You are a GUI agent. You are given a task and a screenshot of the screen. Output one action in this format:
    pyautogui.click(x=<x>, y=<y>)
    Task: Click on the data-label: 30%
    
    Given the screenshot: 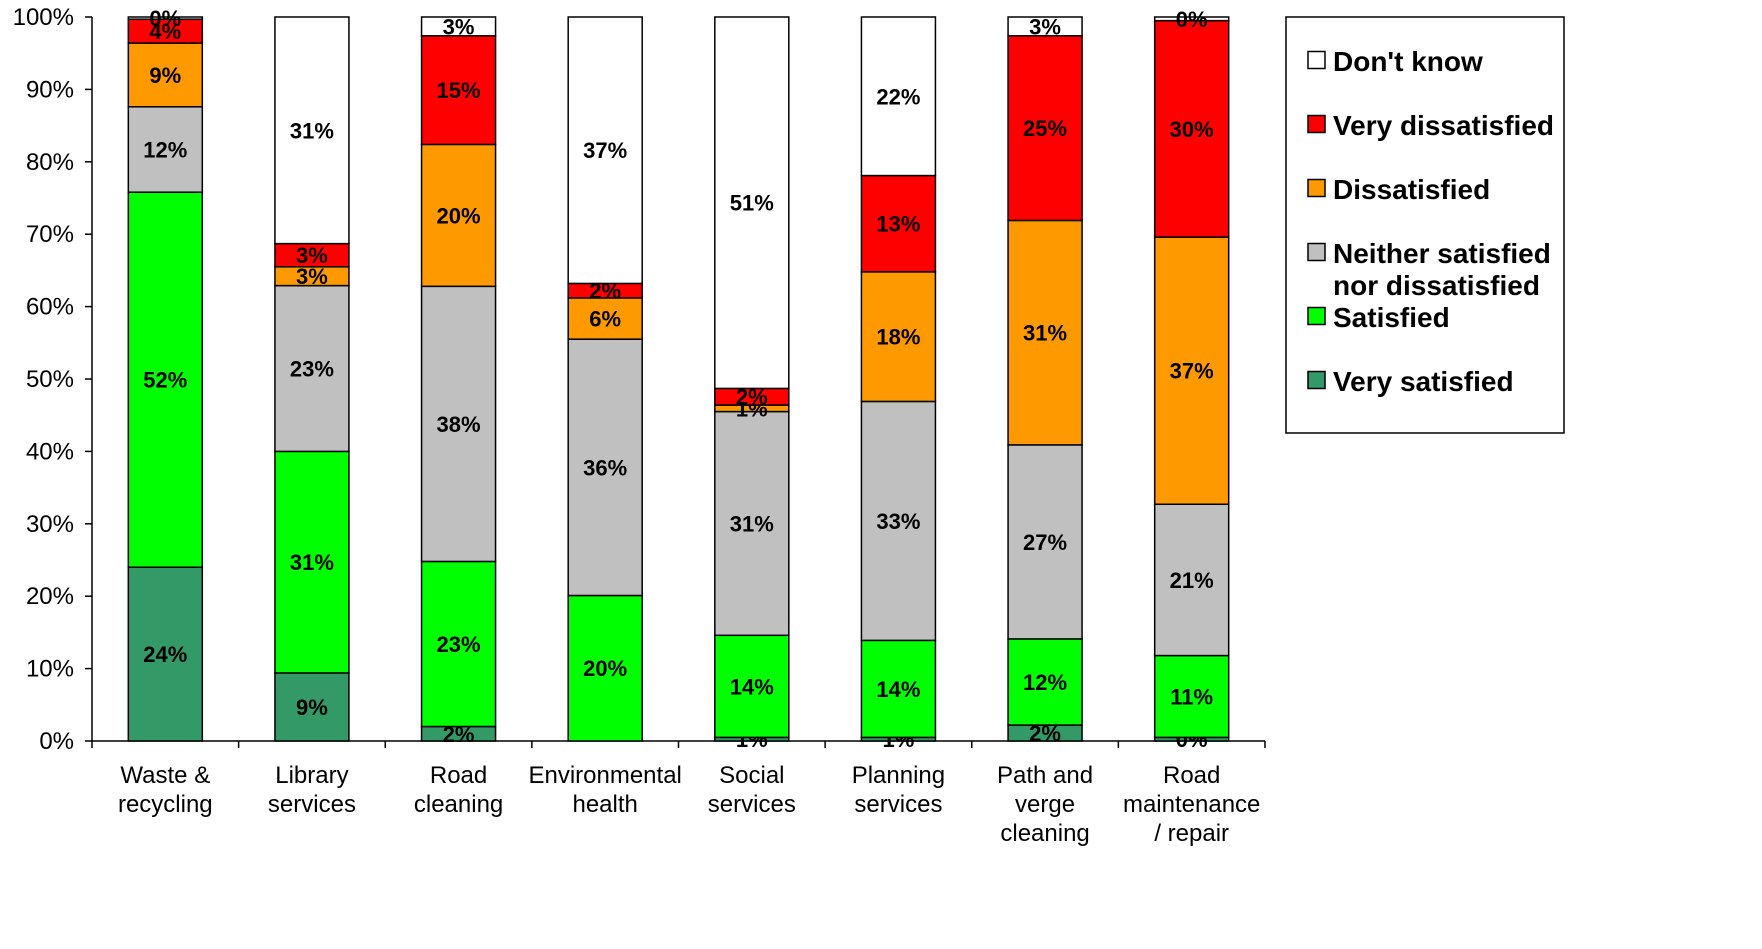 What is the action you would take?
    pyautogui.click(x=1192, y=129)
    